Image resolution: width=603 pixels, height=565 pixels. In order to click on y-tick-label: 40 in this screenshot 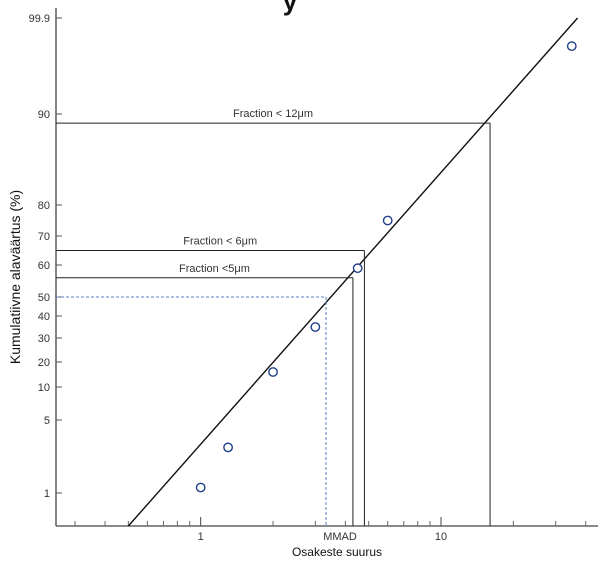, I will do `click(44, 317)`.